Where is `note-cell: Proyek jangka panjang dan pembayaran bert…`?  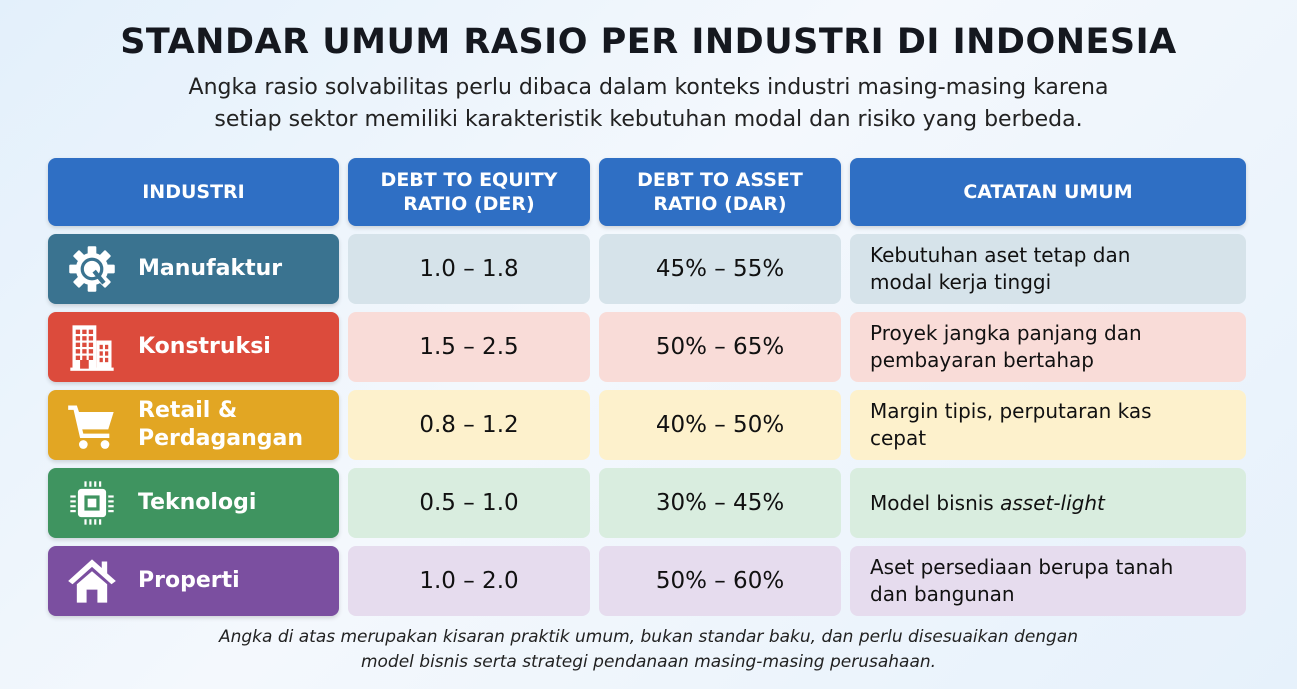
note-cell: Proyek jangka panjang dan pembayaran bert… is located at coordinates (1048, 347).